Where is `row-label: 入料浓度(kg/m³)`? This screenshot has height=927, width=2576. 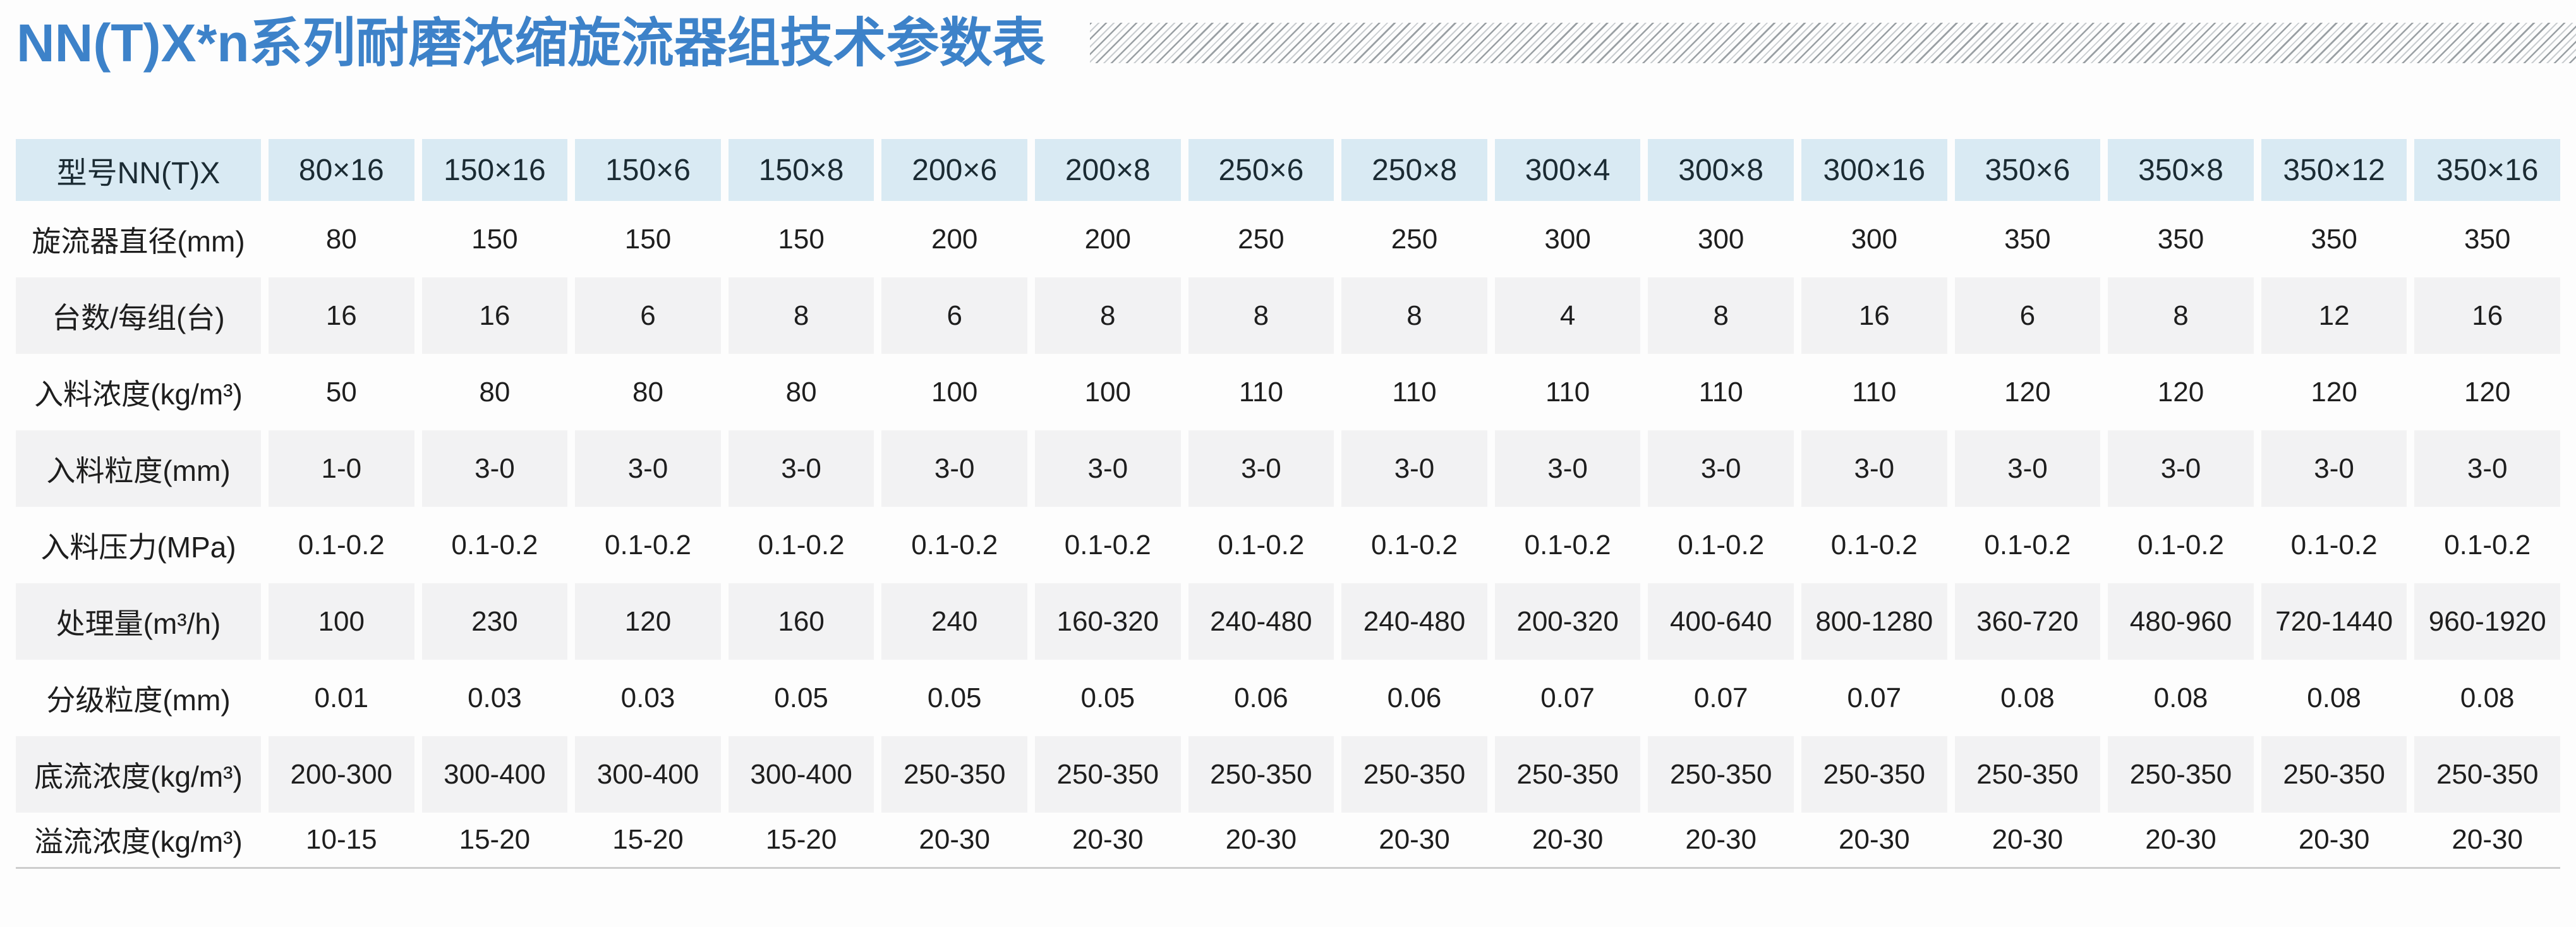
row-label: 入料浓度(kg/m³) is located at coordinates (138, 394).